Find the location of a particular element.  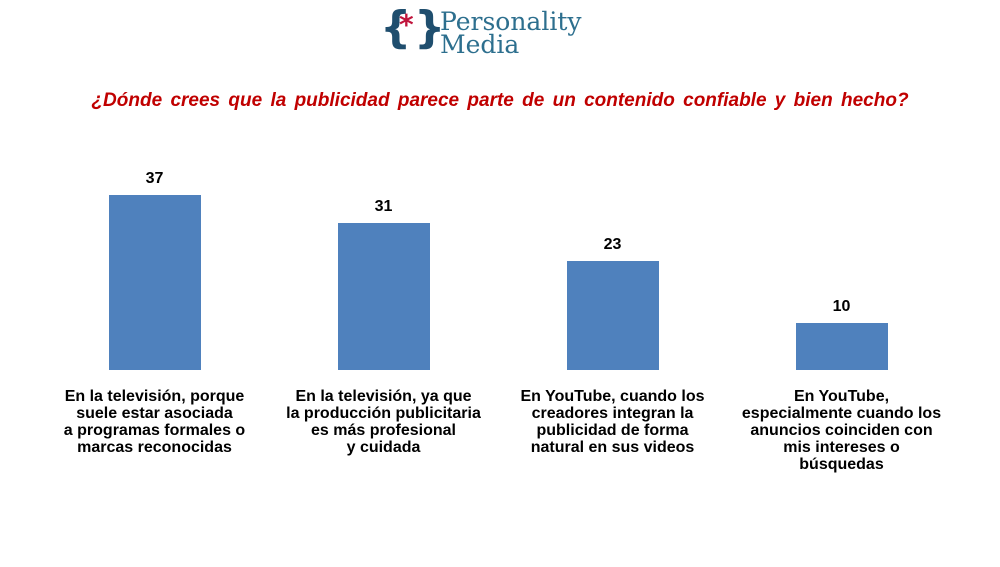

logo-star: * is located at coordinates (406, 24).